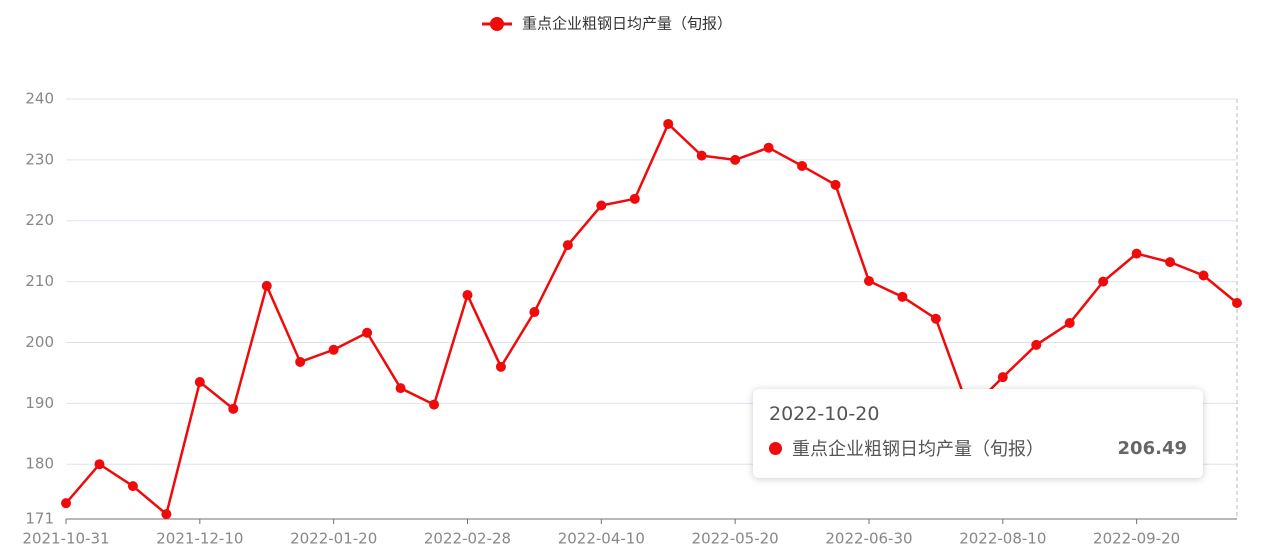 The height and width of the screenshot is (558, 1280). What do you see at coordinates (735, 539) in the screenshot?
I see `x-tick-label: 2022-05-20` at bounding box center [735, 539].